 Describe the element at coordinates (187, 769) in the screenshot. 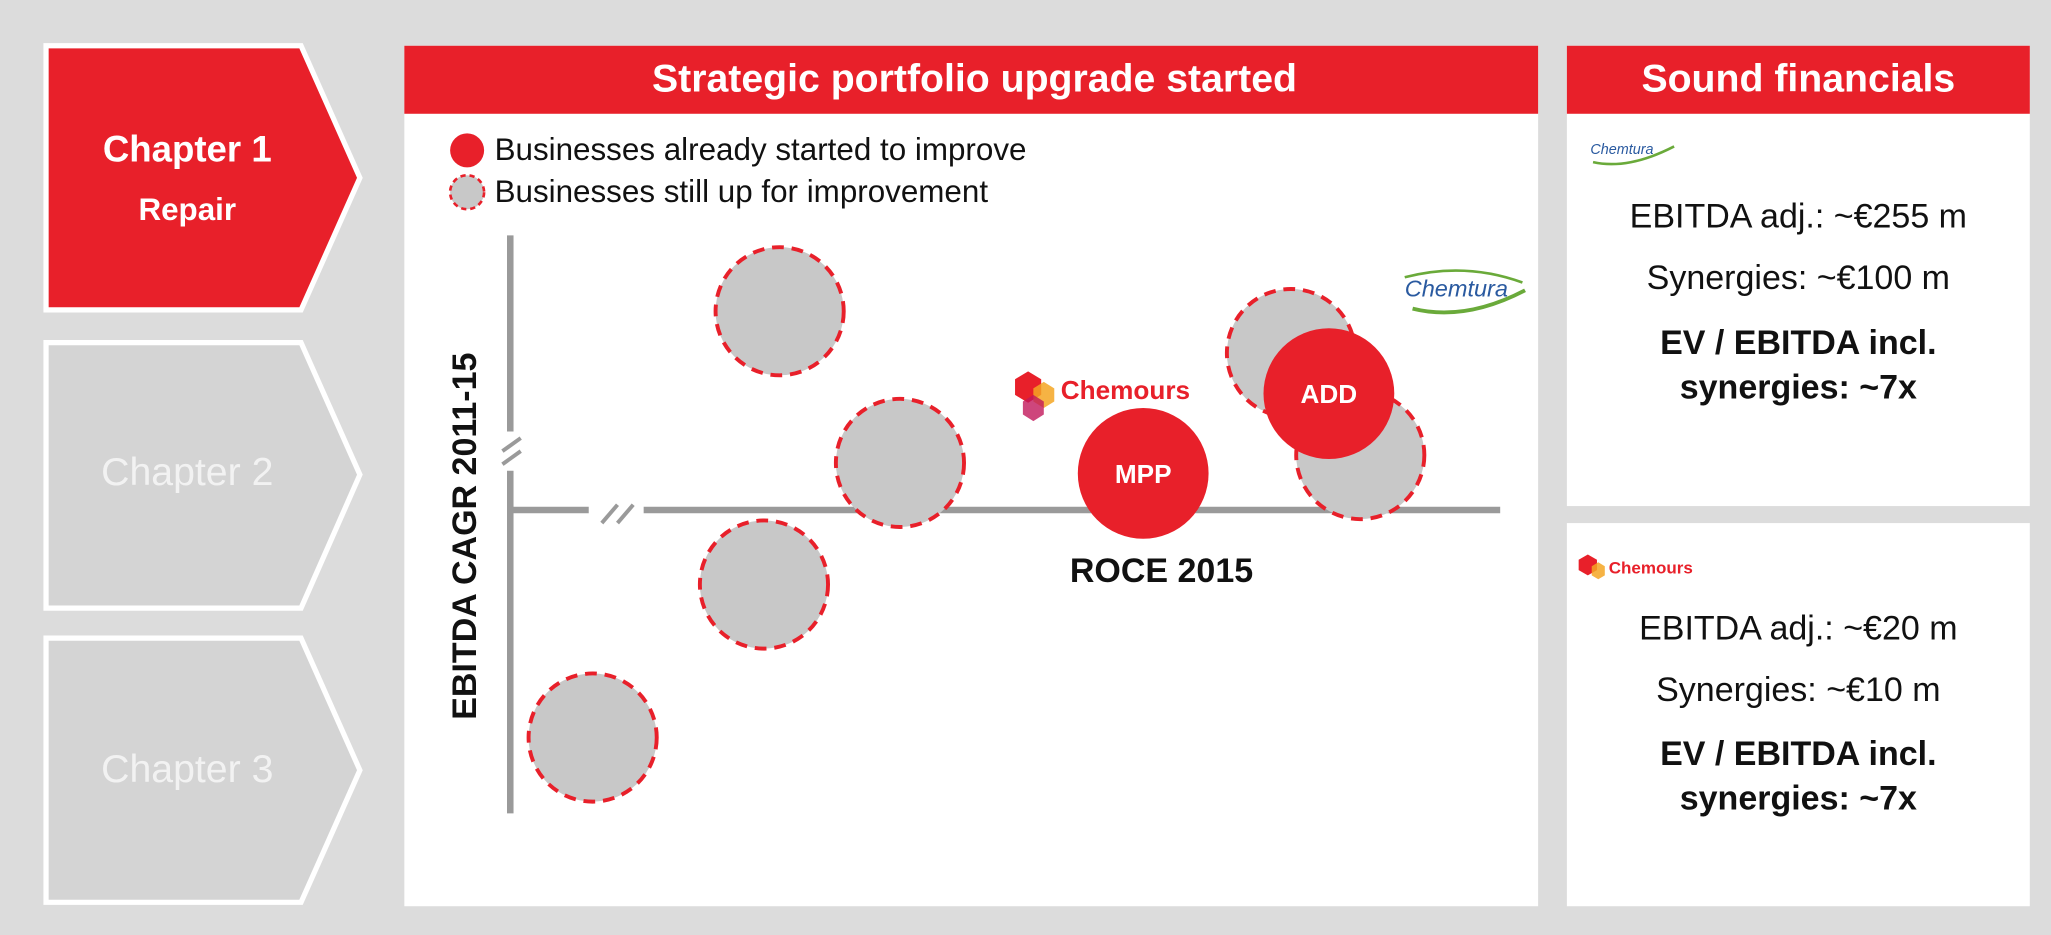

I see `chapter-title: Chapter 3` at that location.